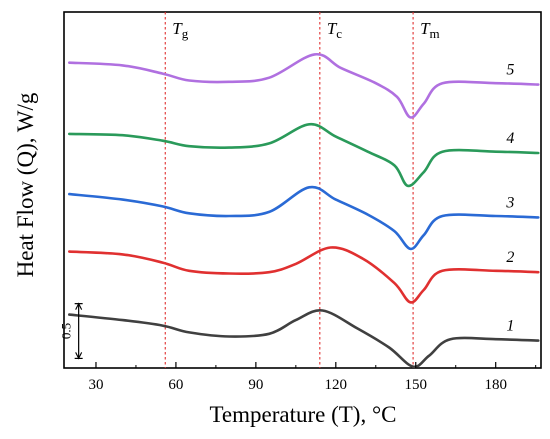  Describe the element at coordinates (510, 138) in the screenshot. I see `curve-label-4: 4` at that location.